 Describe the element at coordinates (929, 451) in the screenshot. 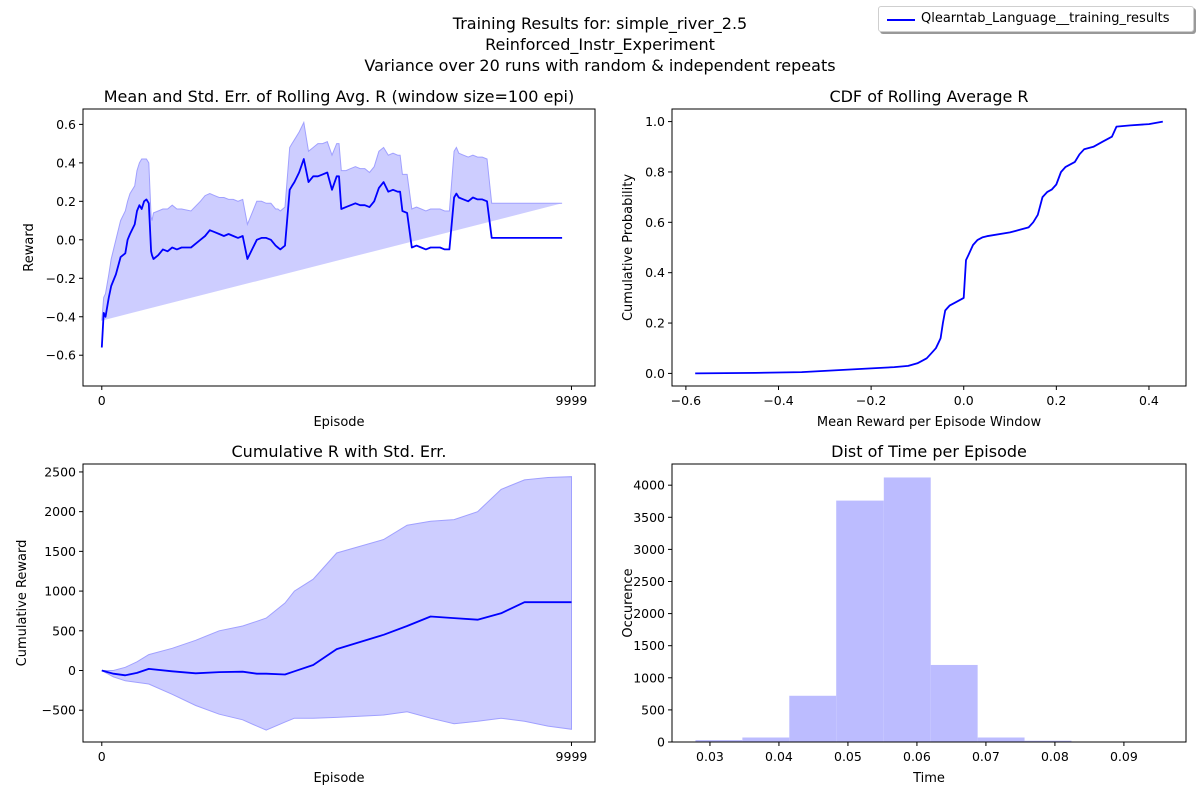

I see `subplot-title: Dist of Time per Episode` at that location.